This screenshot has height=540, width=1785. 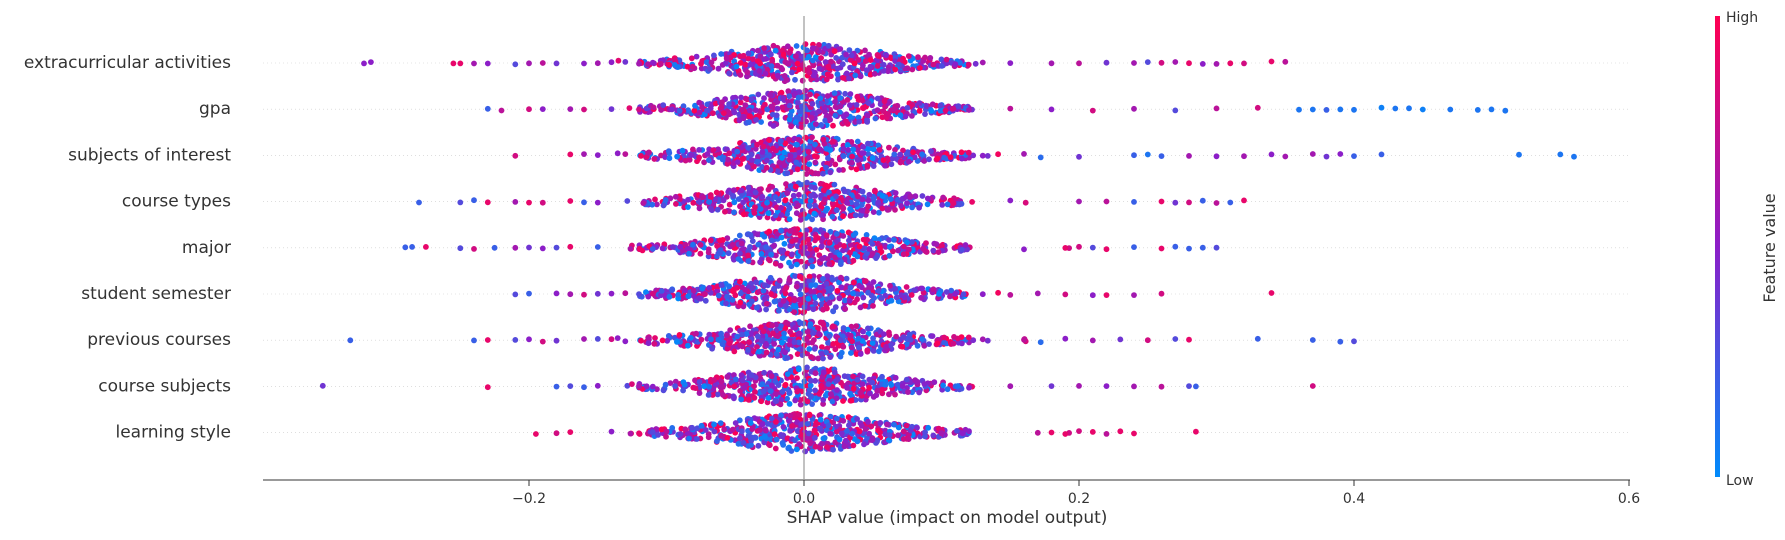 I want to click on feature-label: gpa, so click(x=215, y=109).